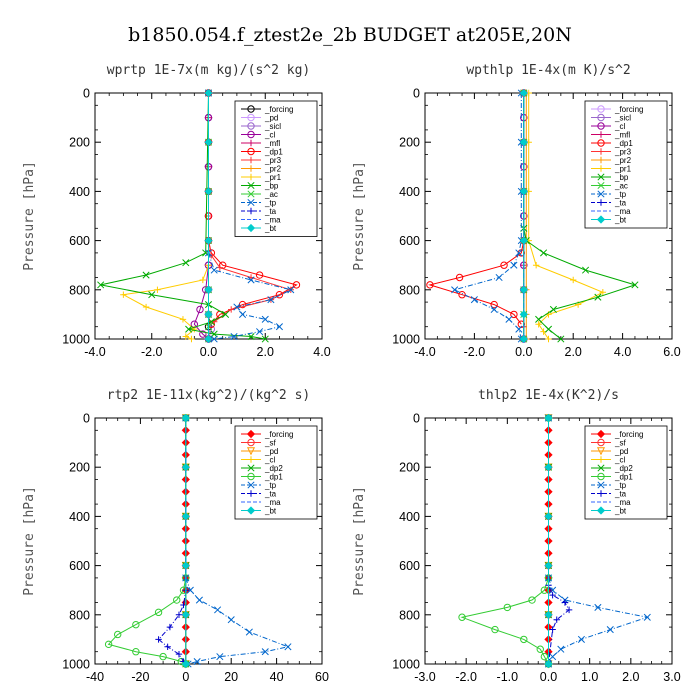  What do you see at coordinates (249, 216) in the screenshot?
I see `wprtp-markers-tp` at bounding box center [249, 216].